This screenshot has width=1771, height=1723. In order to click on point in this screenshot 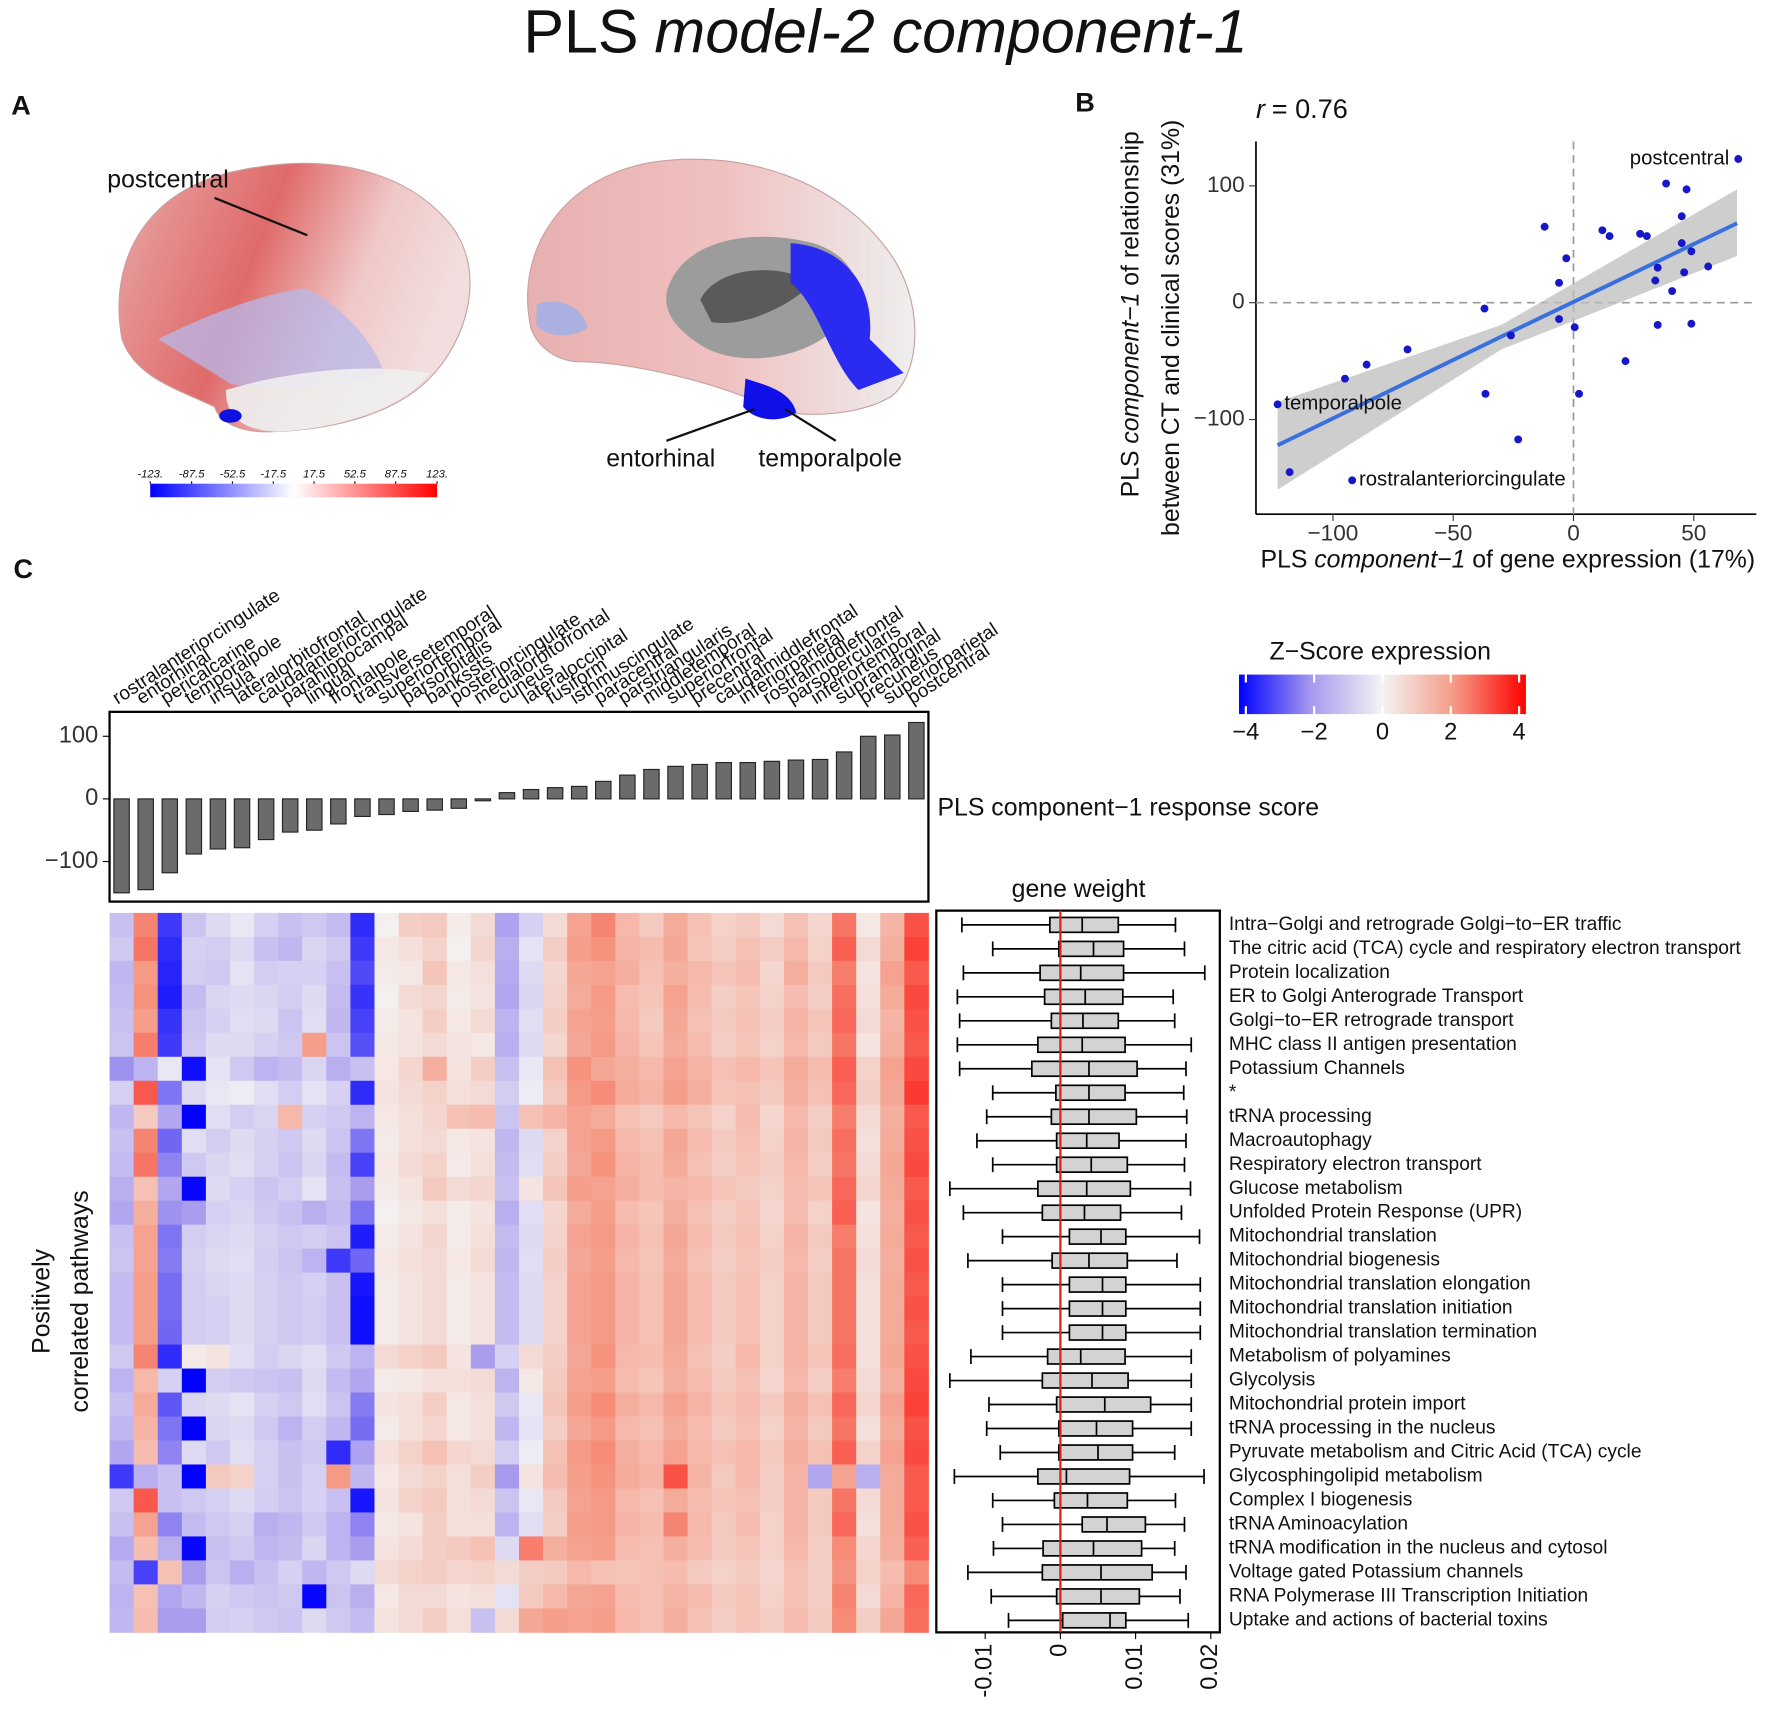, I will do `click(1681, 216)`.